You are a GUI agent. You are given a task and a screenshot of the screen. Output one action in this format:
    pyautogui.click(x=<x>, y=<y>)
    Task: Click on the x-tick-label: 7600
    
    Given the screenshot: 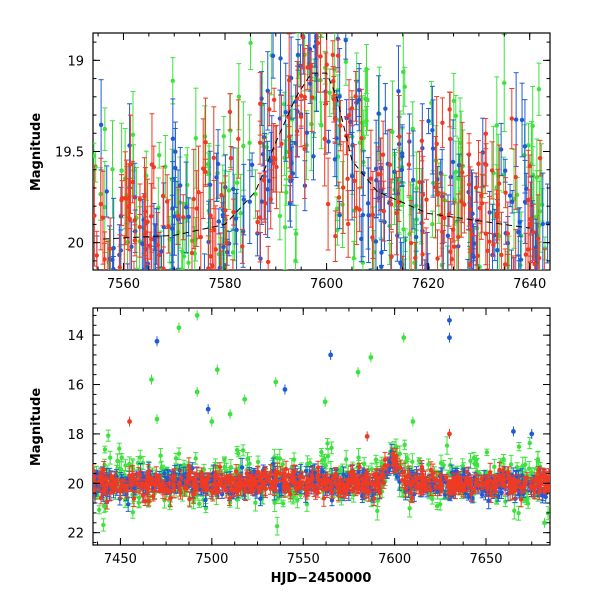 What is the action you would take?
    pyautogui.click(x=326, y=284)
    